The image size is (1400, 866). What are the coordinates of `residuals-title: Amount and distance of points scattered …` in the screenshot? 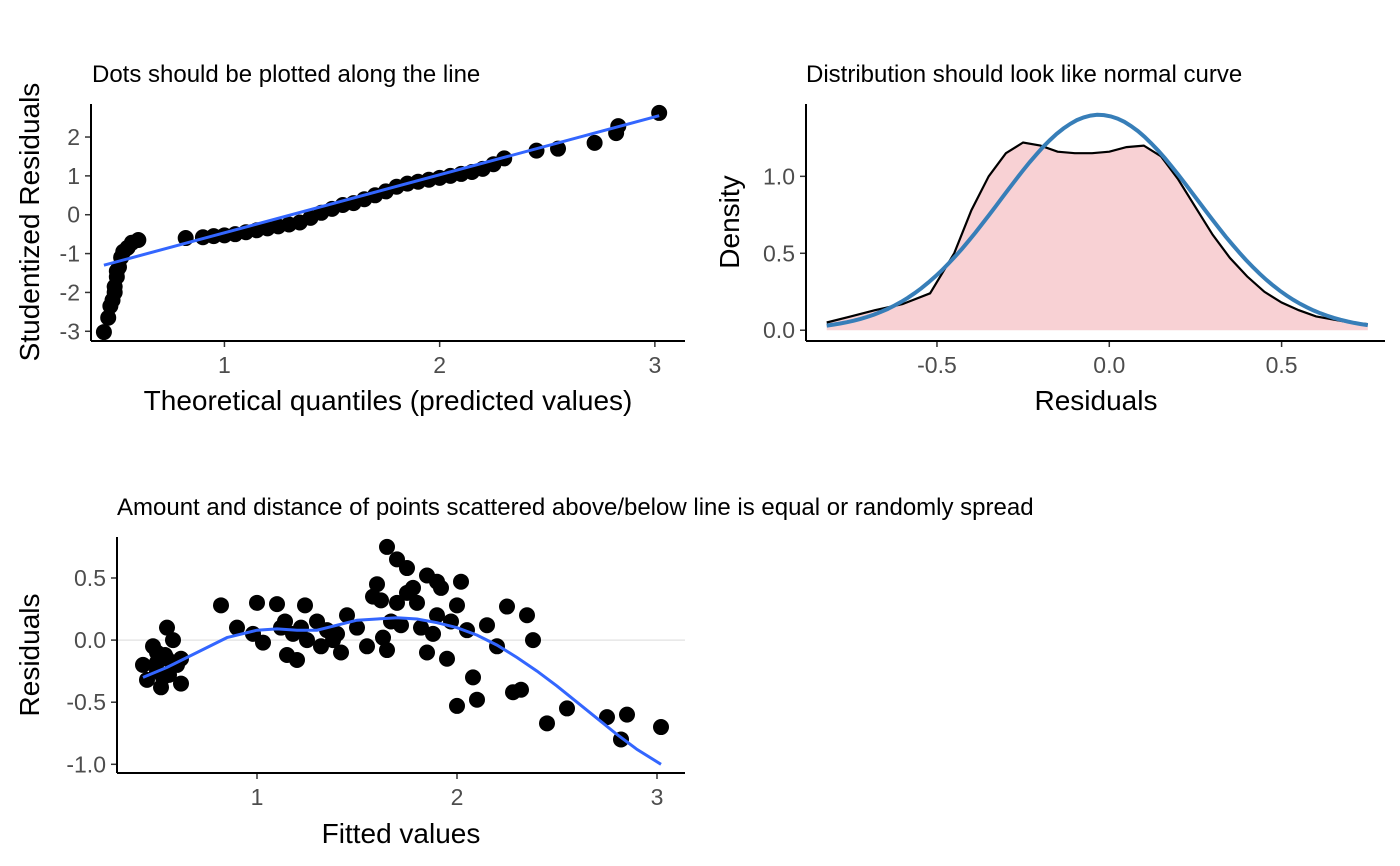 It's located at (575, 507).